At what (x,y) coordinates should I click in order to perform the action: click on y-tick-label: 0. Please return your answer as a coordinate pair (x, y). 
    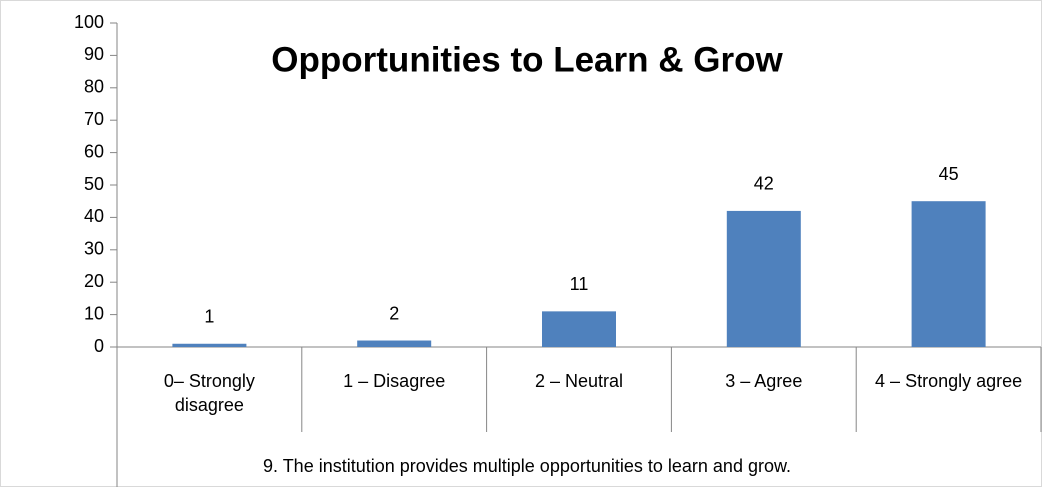
    Looking at the image, I should click on (99, 346).